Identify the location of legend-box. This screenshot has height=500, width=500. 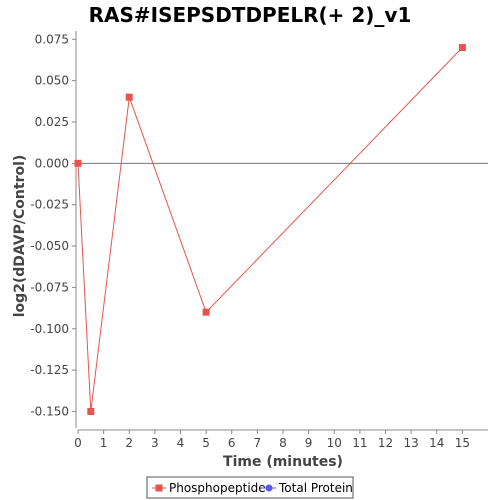
(250, 487).